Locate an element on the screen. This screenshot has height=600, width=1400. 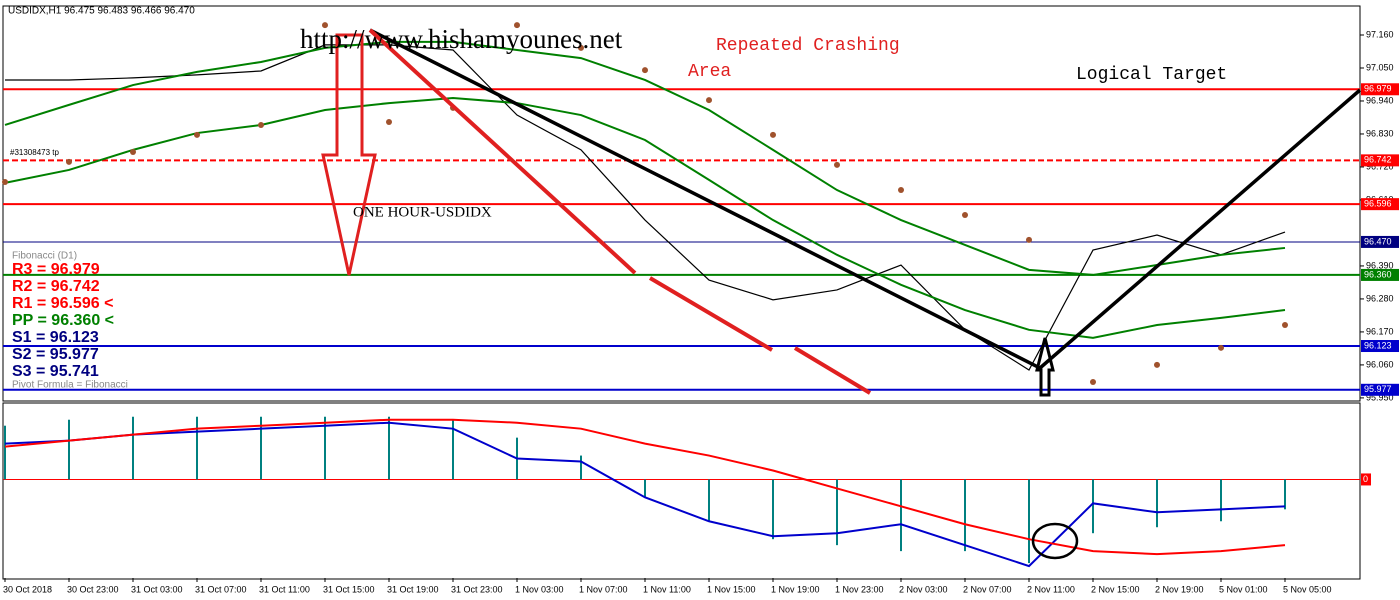
x-tick-label: 31 Oct 23:00 is located at coordinates (477, 589).